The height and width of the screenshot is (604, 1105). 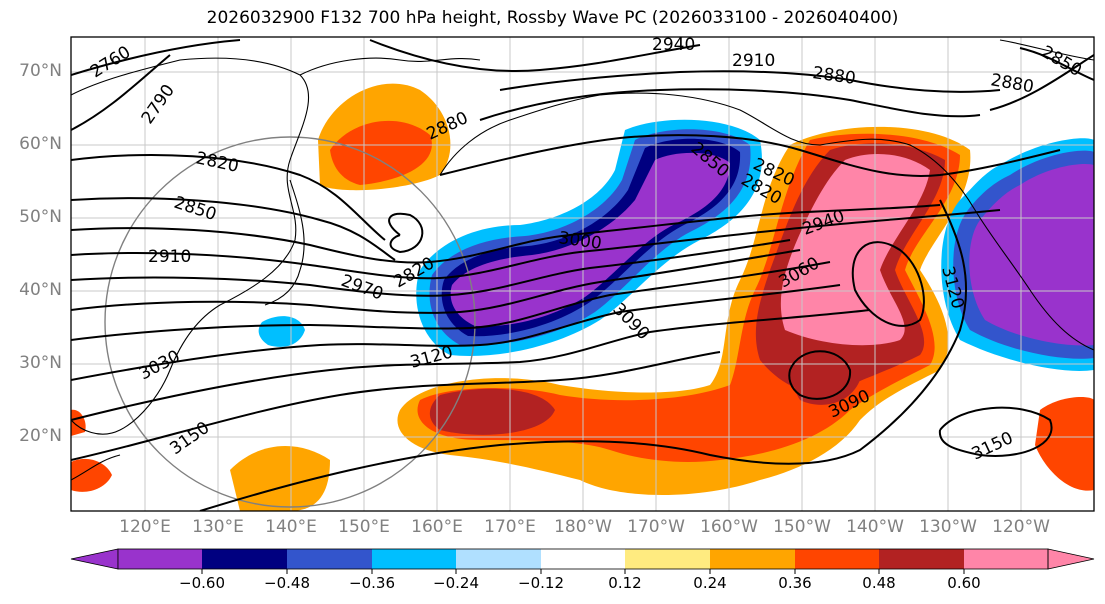 What do you see at coordinates (194, 209) in the screenshot?
I see `contour-label: 2850` at bounding box center [194, 209].